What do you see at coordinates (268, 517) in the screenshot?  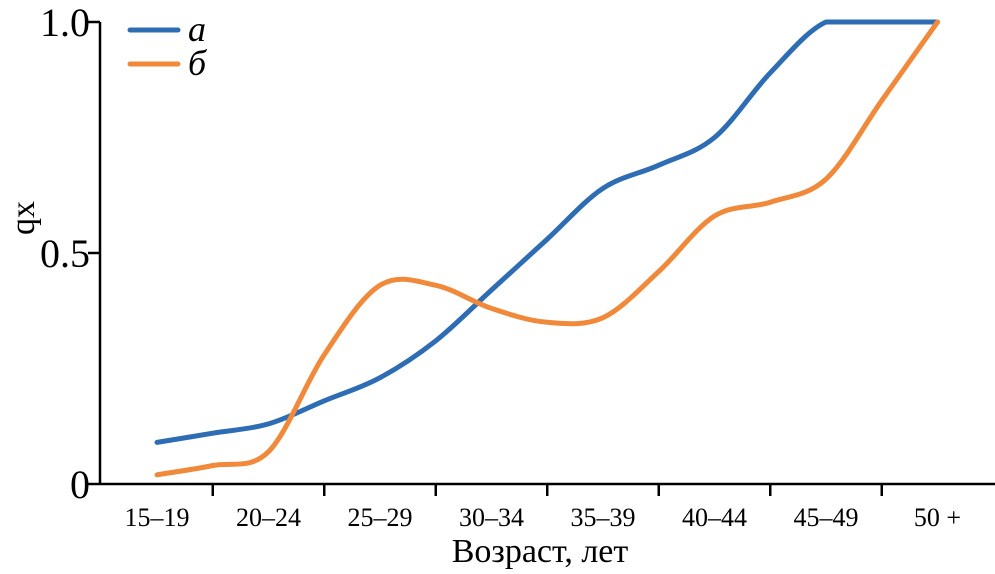 I see `x-tick-label: 20–24` at bounding box center [268, 517].